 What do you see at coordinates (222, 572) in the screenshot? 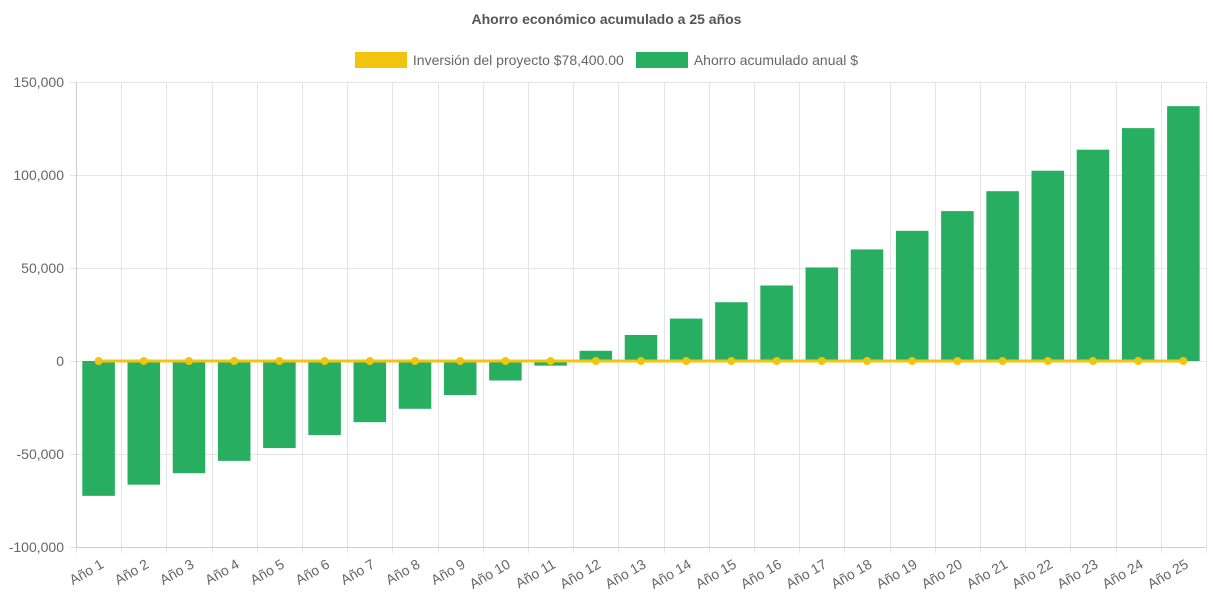
I see `x-tick-label: Año 4` at bounding box center [222, 572].